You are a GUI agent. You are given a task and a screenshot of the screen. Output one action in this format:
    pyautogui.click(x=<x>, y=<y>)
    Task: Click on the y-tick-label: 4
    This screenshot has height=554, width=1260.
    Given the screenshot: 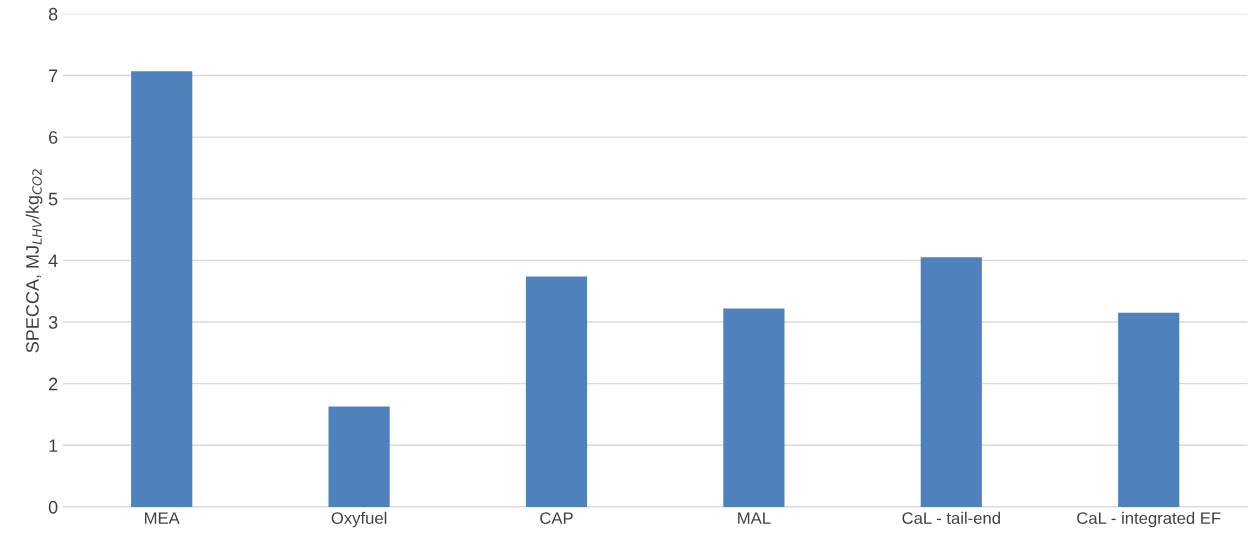 What is the action you would take?
    pyautogui.click(x=53, y=260)
    